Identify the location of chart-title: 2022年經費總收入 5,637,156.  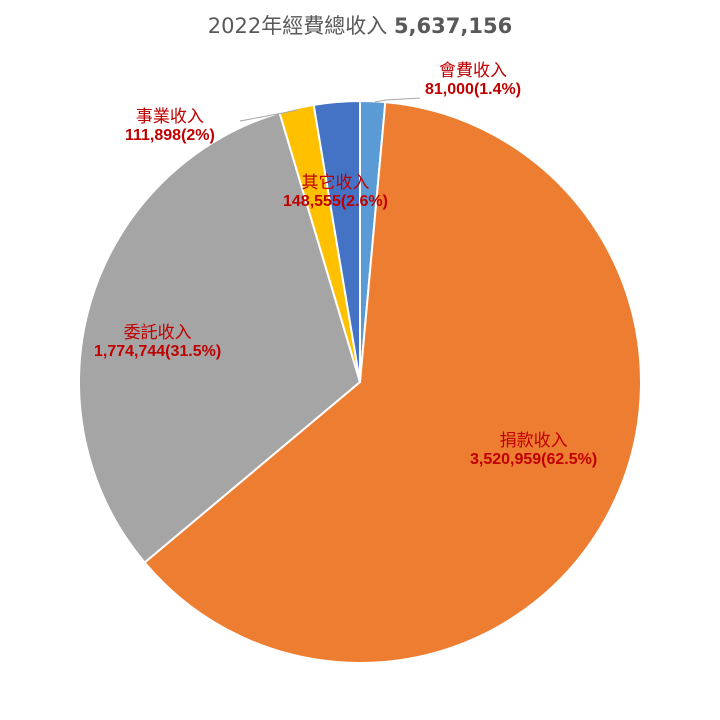
(360, 25).